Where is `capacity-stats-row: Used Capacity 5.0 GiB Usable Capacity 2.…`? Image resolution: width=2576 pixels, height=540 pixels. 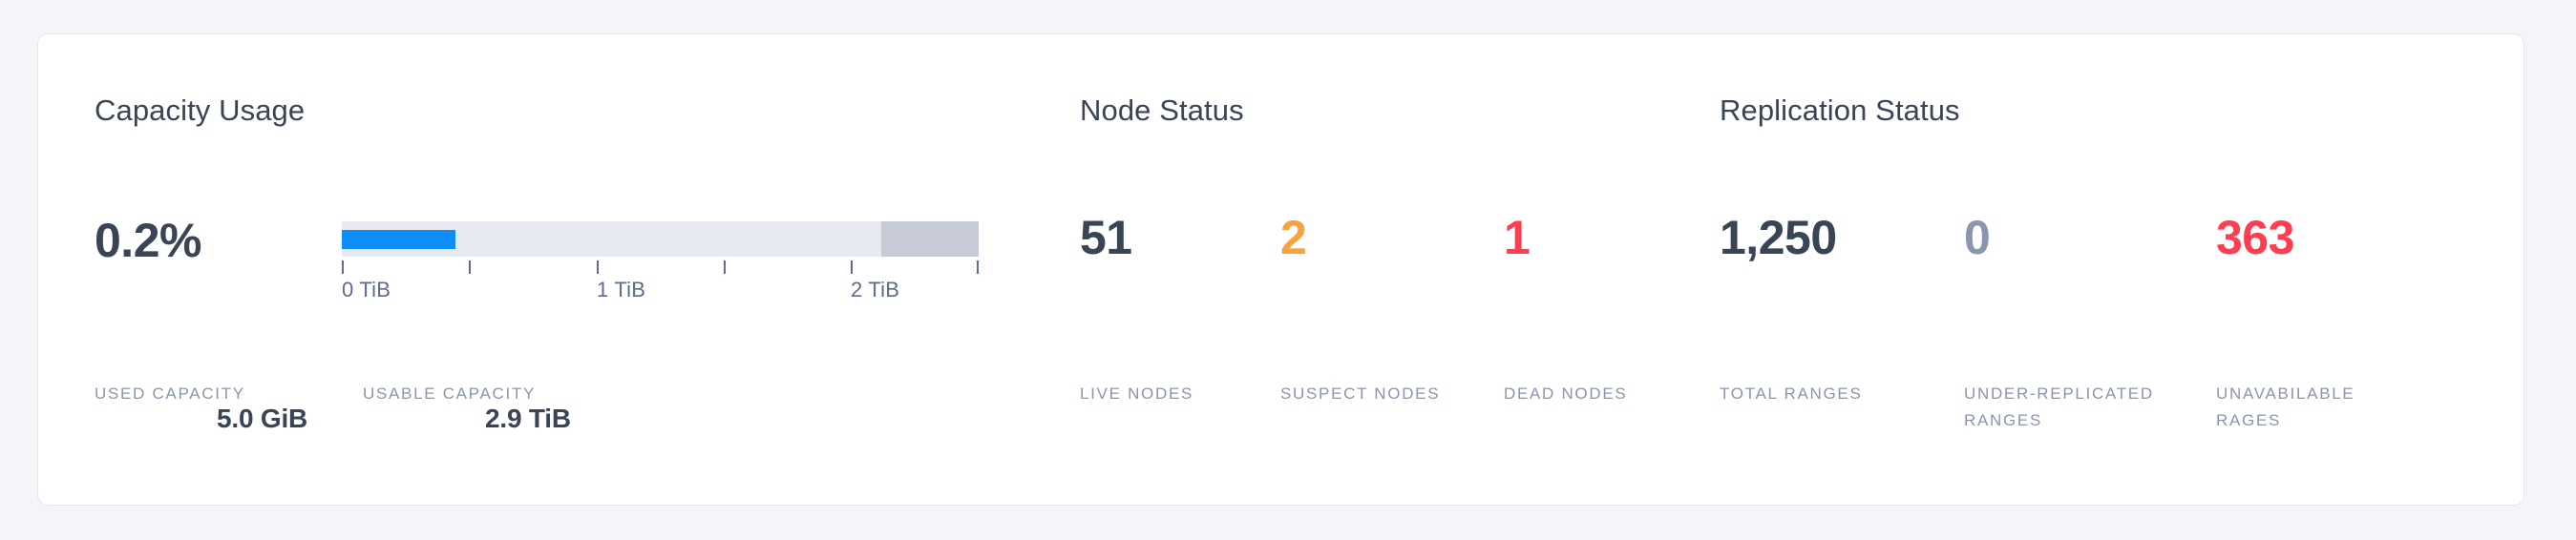 capacity-stats-row: Used Capacity 5.0 GiB Usable Capacity 2.… is located at coordinates (553, 414).